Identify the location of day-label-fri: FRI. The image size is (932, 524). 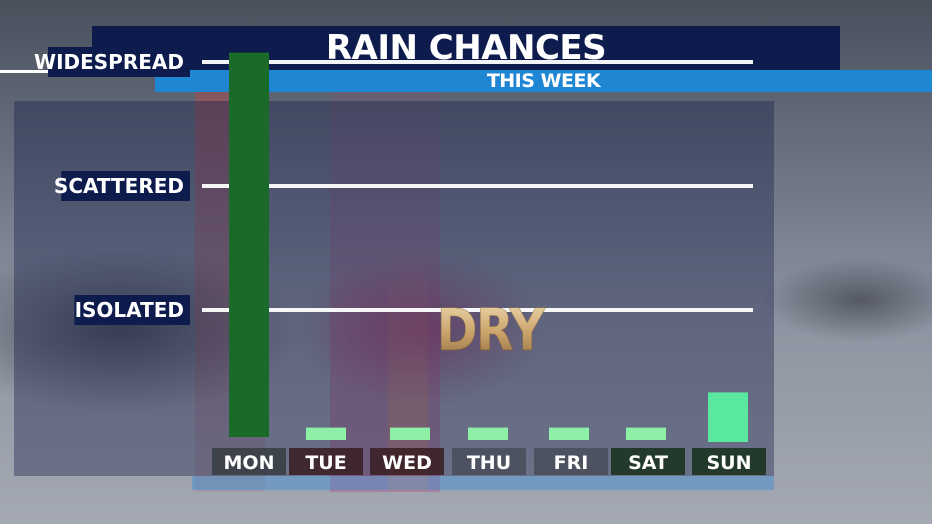
(571, 463).